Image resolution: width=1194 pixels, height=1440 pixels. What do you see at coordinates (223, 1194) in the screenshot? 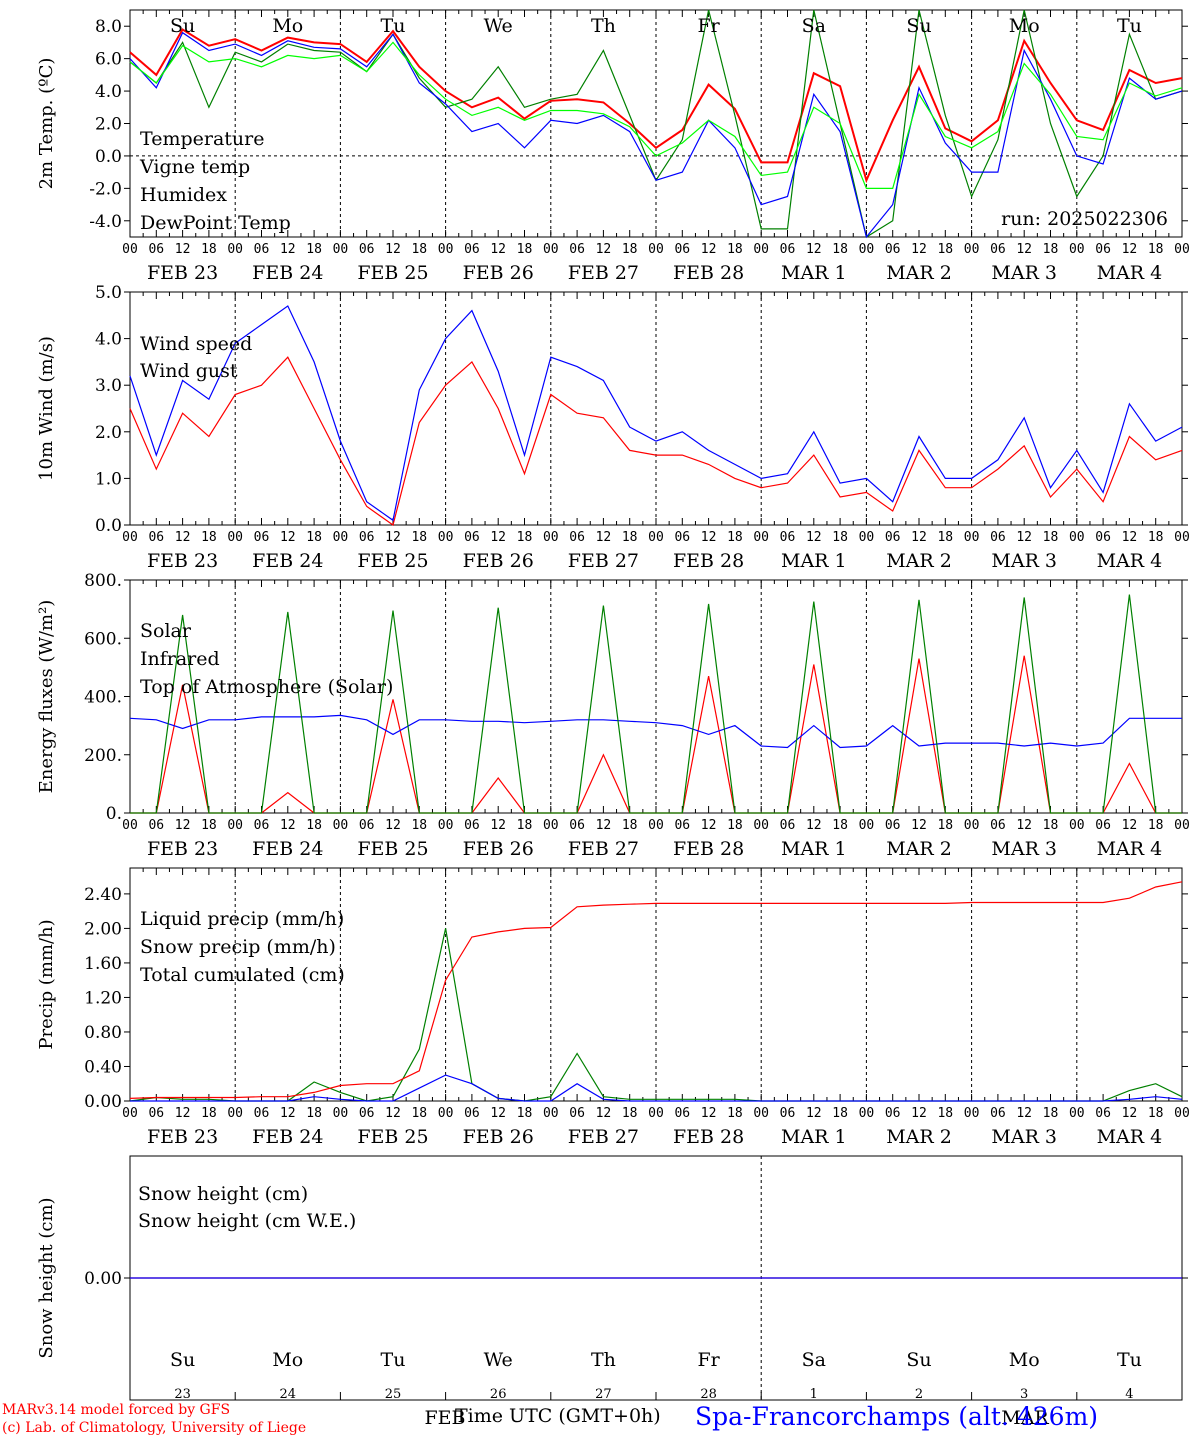
I see `legend-entry: Snow height (cm)` at bounding box center [223, 1194].